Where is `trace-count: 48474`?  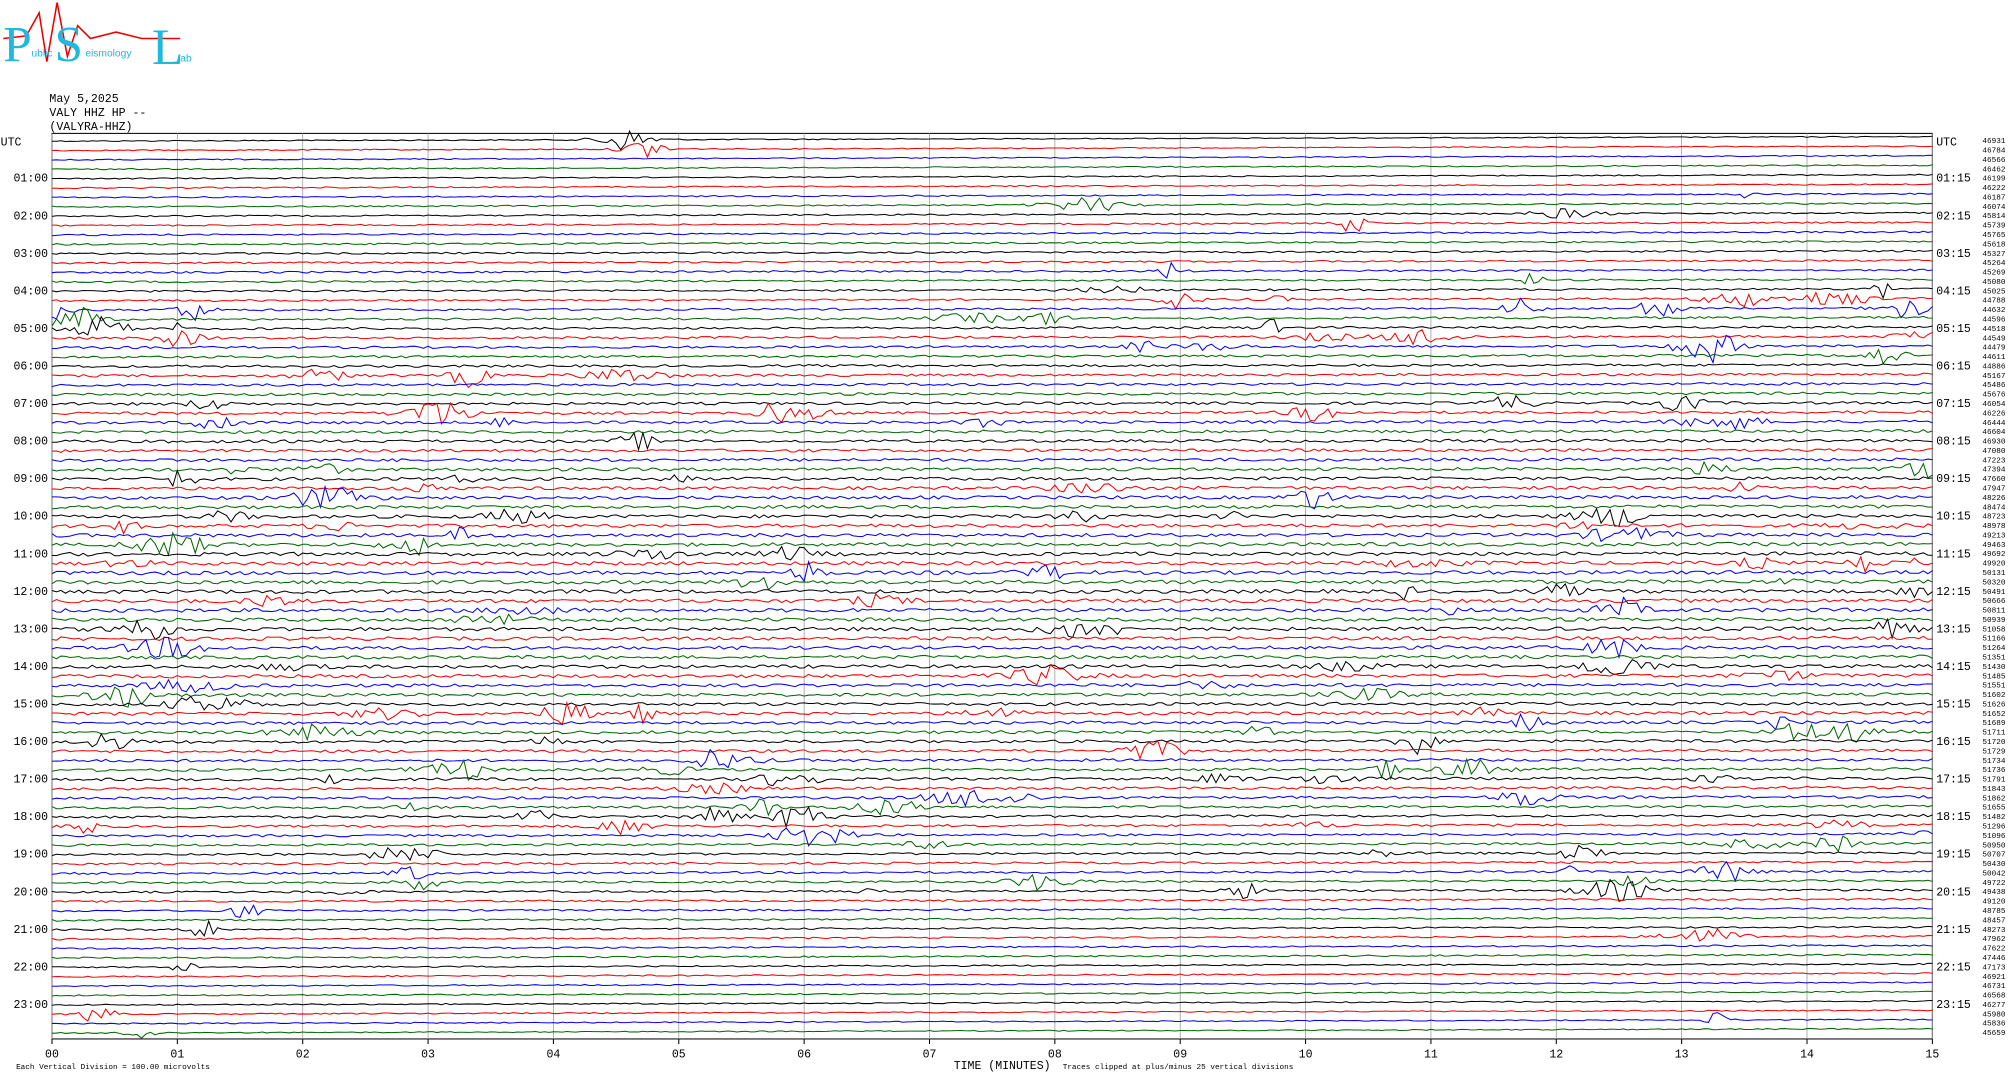
trace-count: 48474 is located at coordinates (1993, 508).